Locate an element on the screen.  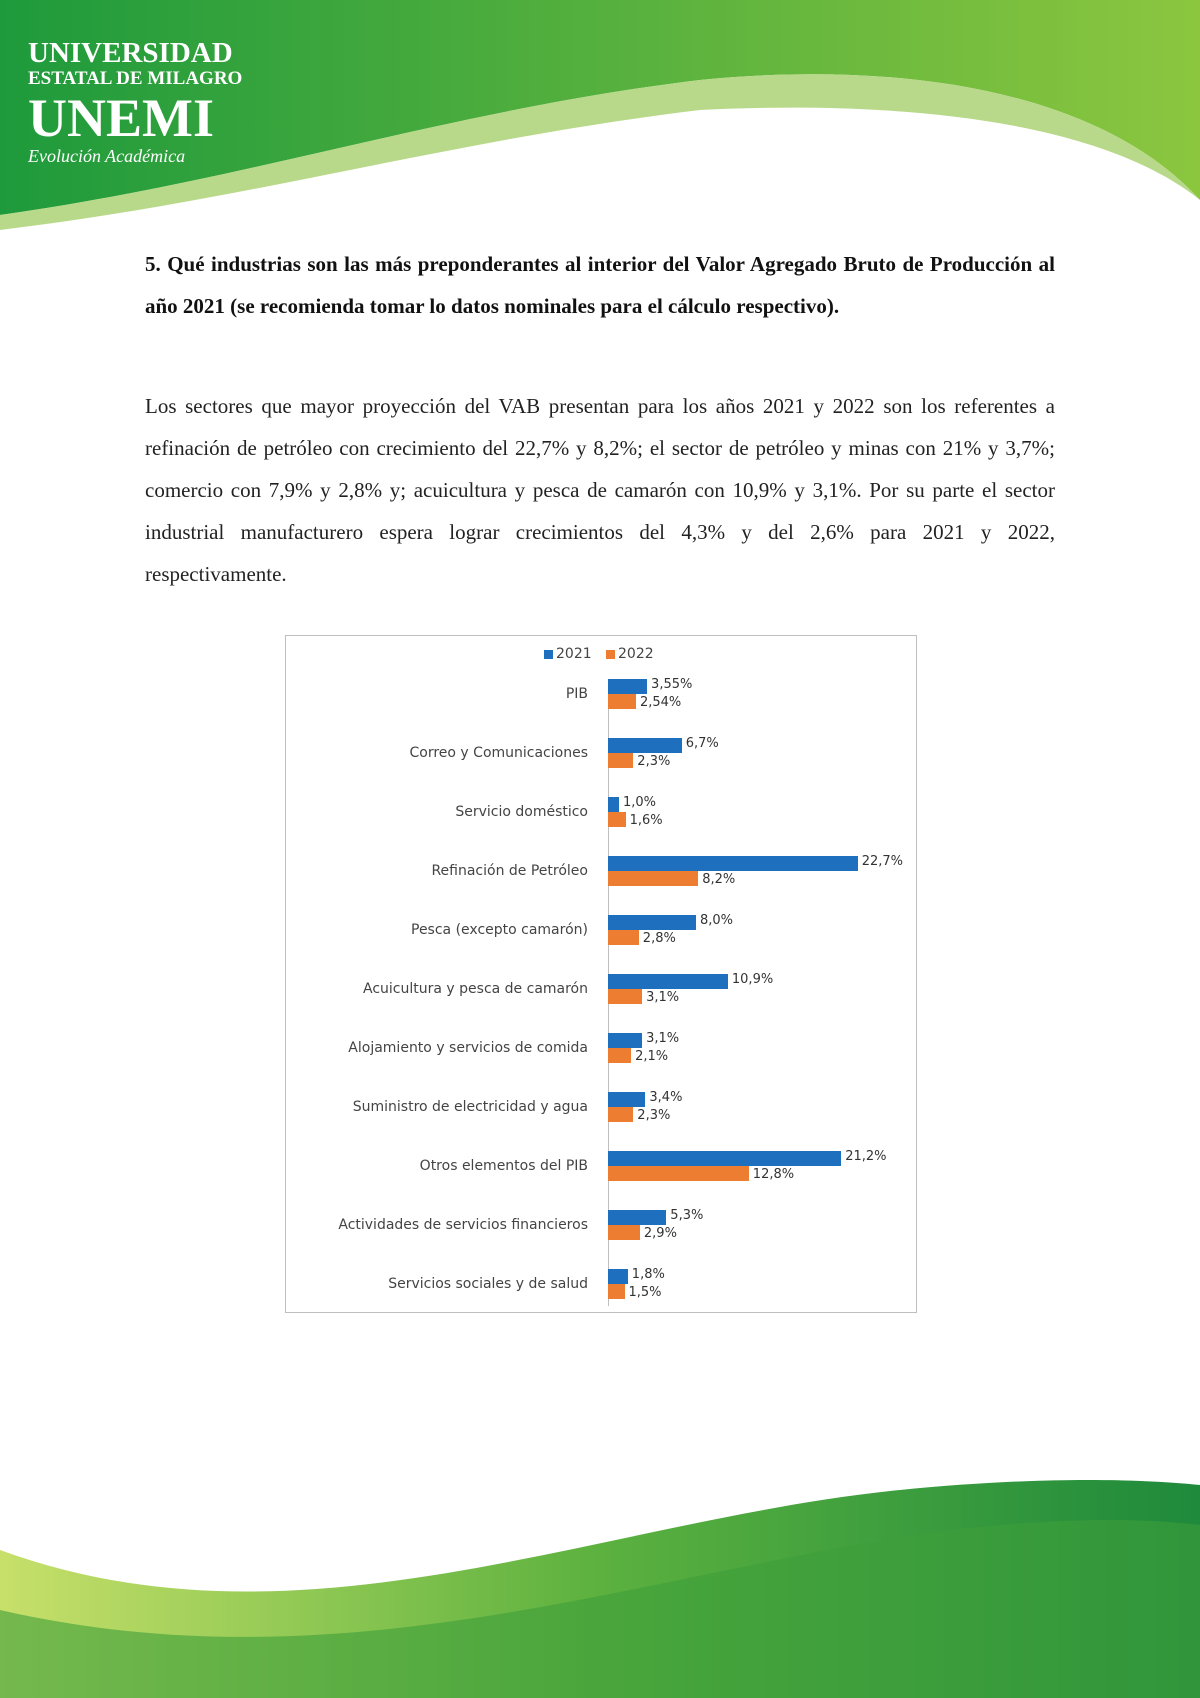
logo-line: ESTATAL DE MILAGRO is located at coordinates (135, 78).